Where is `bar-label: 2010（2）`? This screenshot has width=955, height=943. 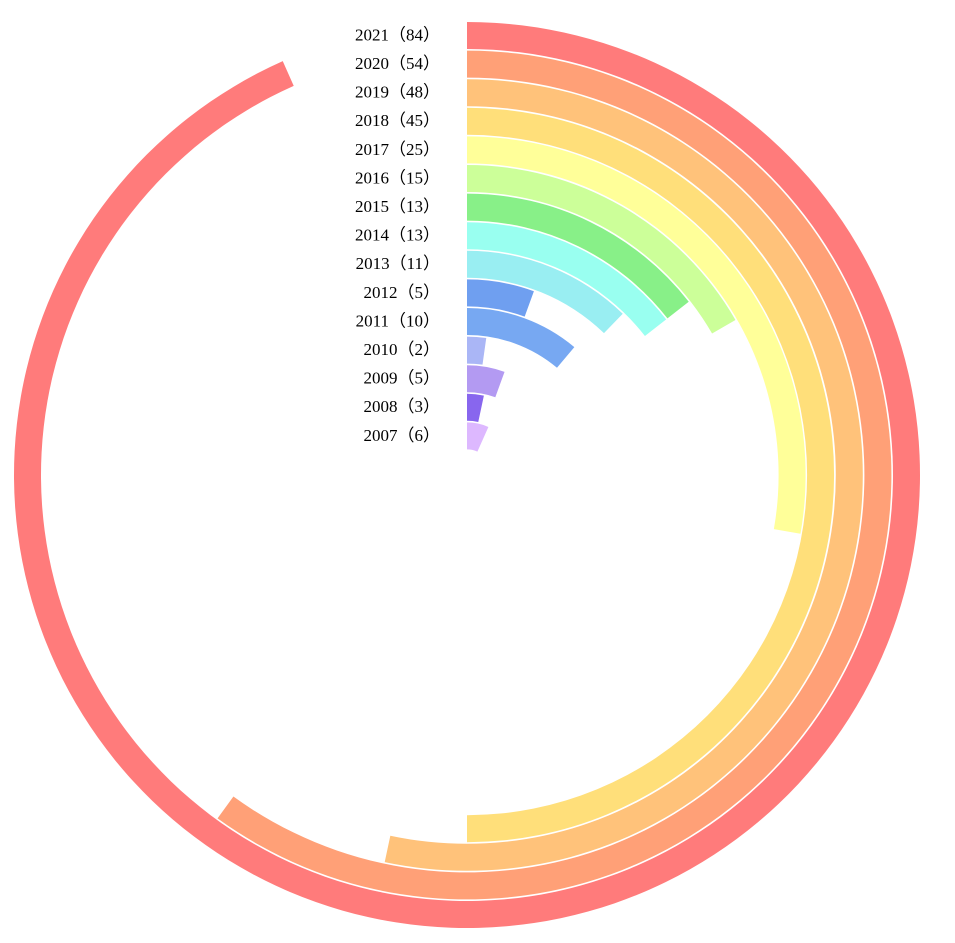
bar-label: 2010（2） is located at coordinates (402, 349).